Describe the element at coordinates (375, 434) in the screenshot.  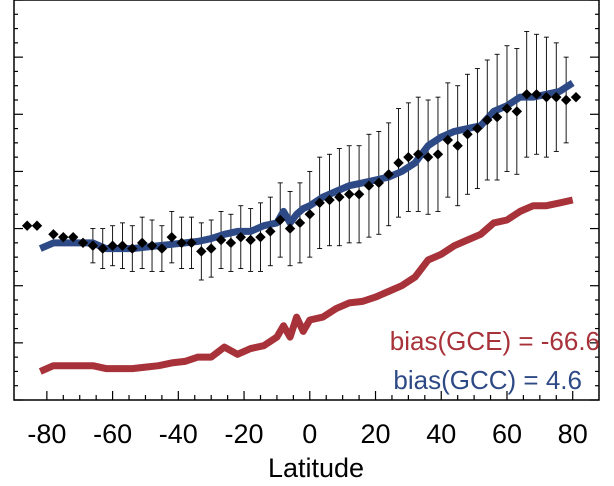
I see `x-tick-label: 20` at that location.